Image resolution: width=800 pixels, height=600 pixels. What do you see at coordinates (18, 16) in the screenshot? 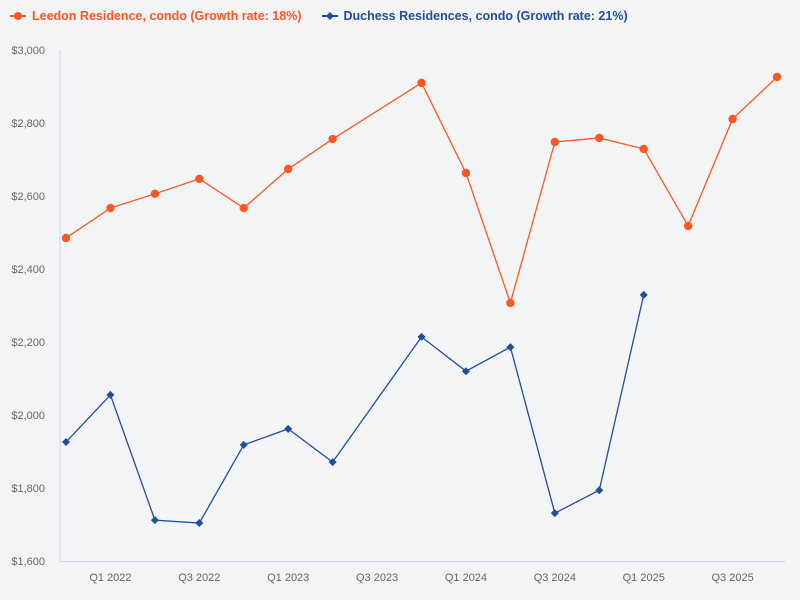
I see `legend-circle-marker-icon` at bounding box center [18, 16].